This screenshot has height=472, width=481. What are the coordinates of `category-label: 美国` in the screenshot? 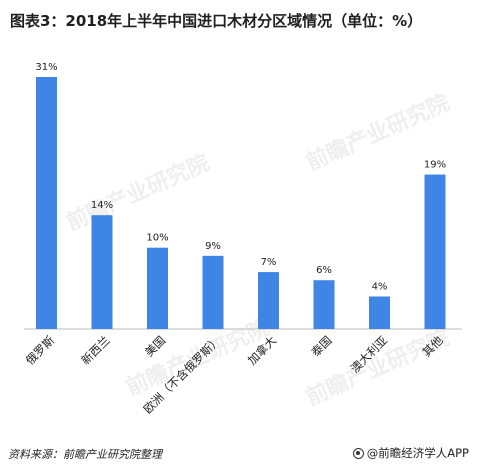 It's located at (155, 346).